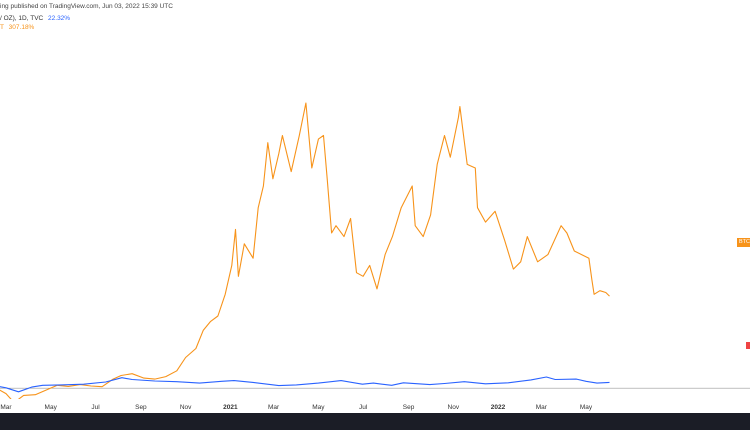 The height and width of the screenshot is (430, 750). What do you see at coordinates (59, 18) in the screenshot?
I see `legend-gold-value: 22.32%` at bounding box center [59, 18].